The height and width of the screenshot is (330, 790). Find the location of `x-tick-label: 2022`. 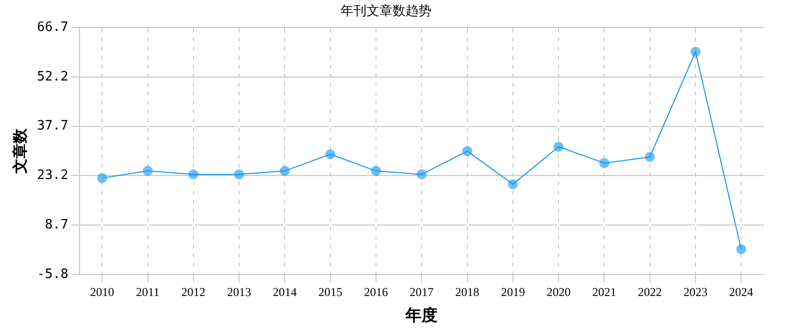

x-tick-label: 2022 is located at coordinates (650, 291).